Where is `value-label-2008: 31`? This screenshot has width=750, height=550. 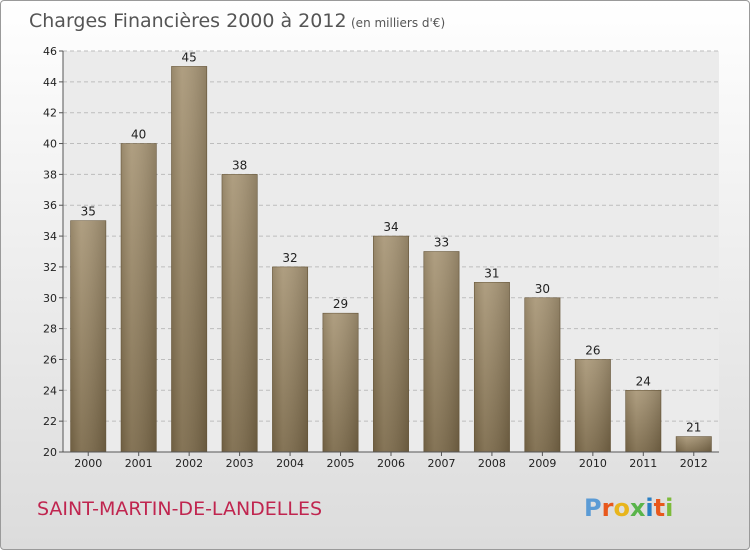 value-label-2008: 31 is located at coordinates (491, 273).